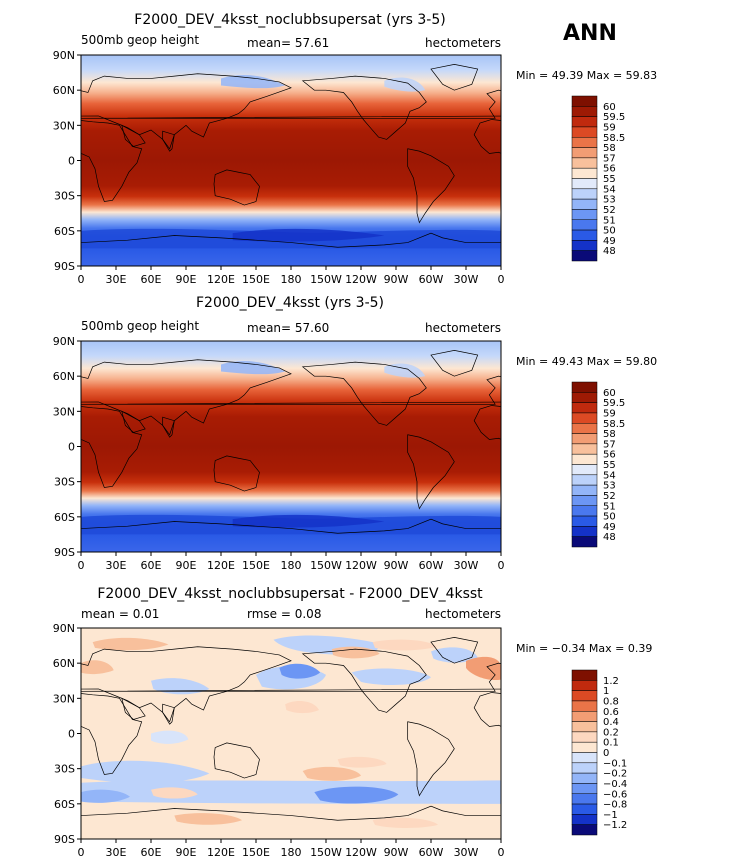  Describe the element at coordinates (291, 852) in the screenshot. I see `x-tick-label: 180` at that location.